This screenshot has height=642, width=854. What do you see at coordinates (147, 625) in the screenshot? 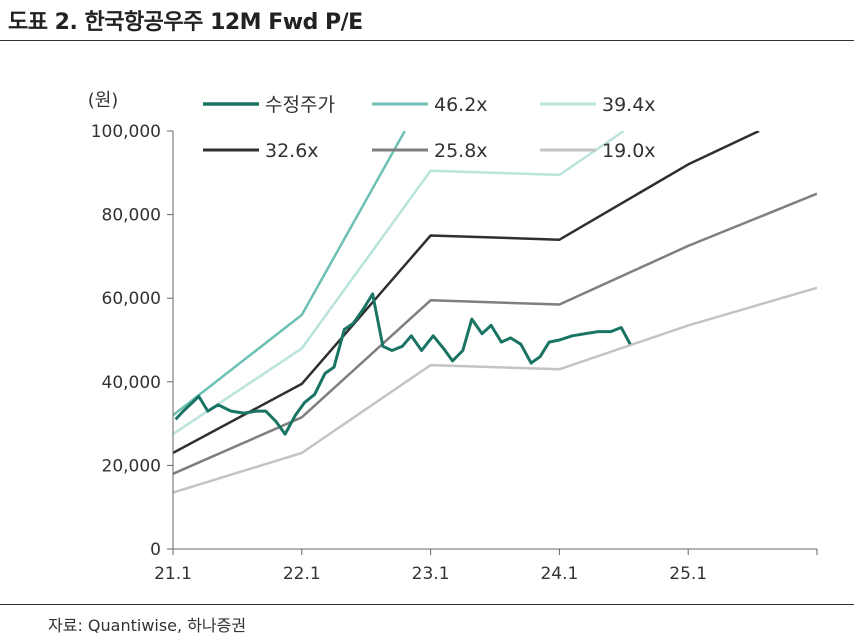
I see `source-note: 자료: Quantiwise, 하나증권` at bounding box center [147, 625].